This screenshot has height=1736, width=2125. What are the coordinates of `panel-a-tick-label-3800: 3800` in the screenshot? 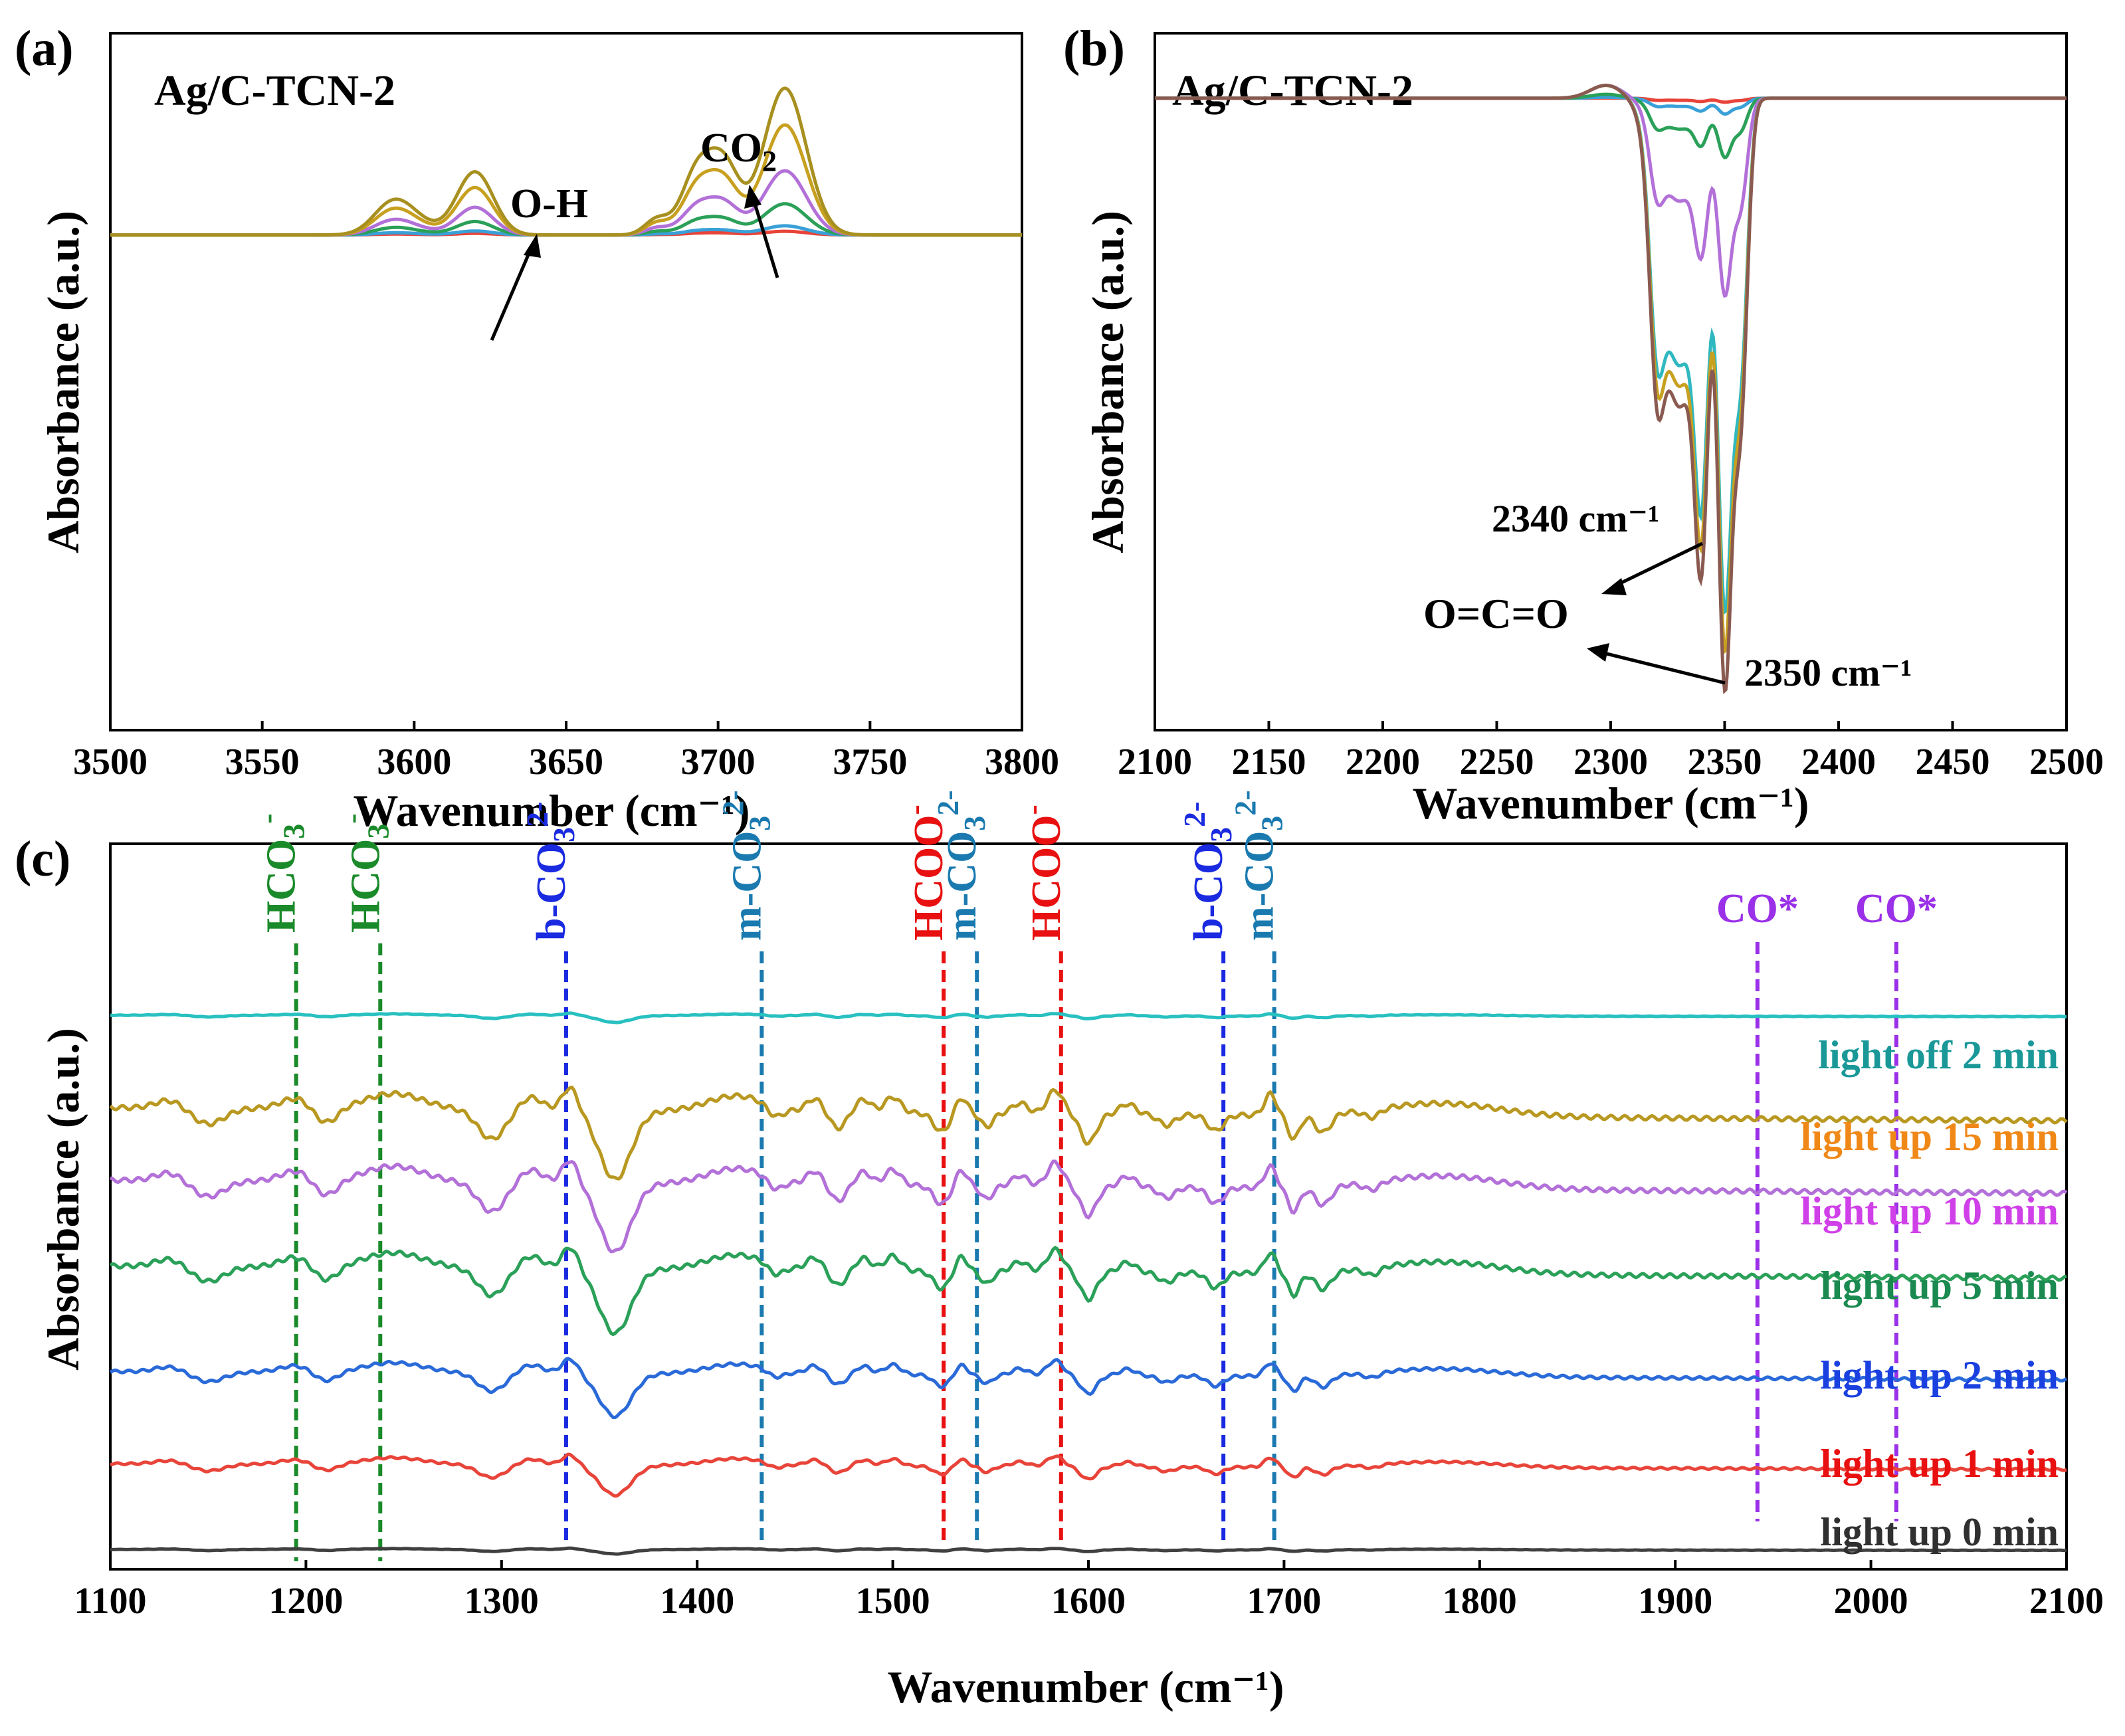 It's located at (1022, 762).